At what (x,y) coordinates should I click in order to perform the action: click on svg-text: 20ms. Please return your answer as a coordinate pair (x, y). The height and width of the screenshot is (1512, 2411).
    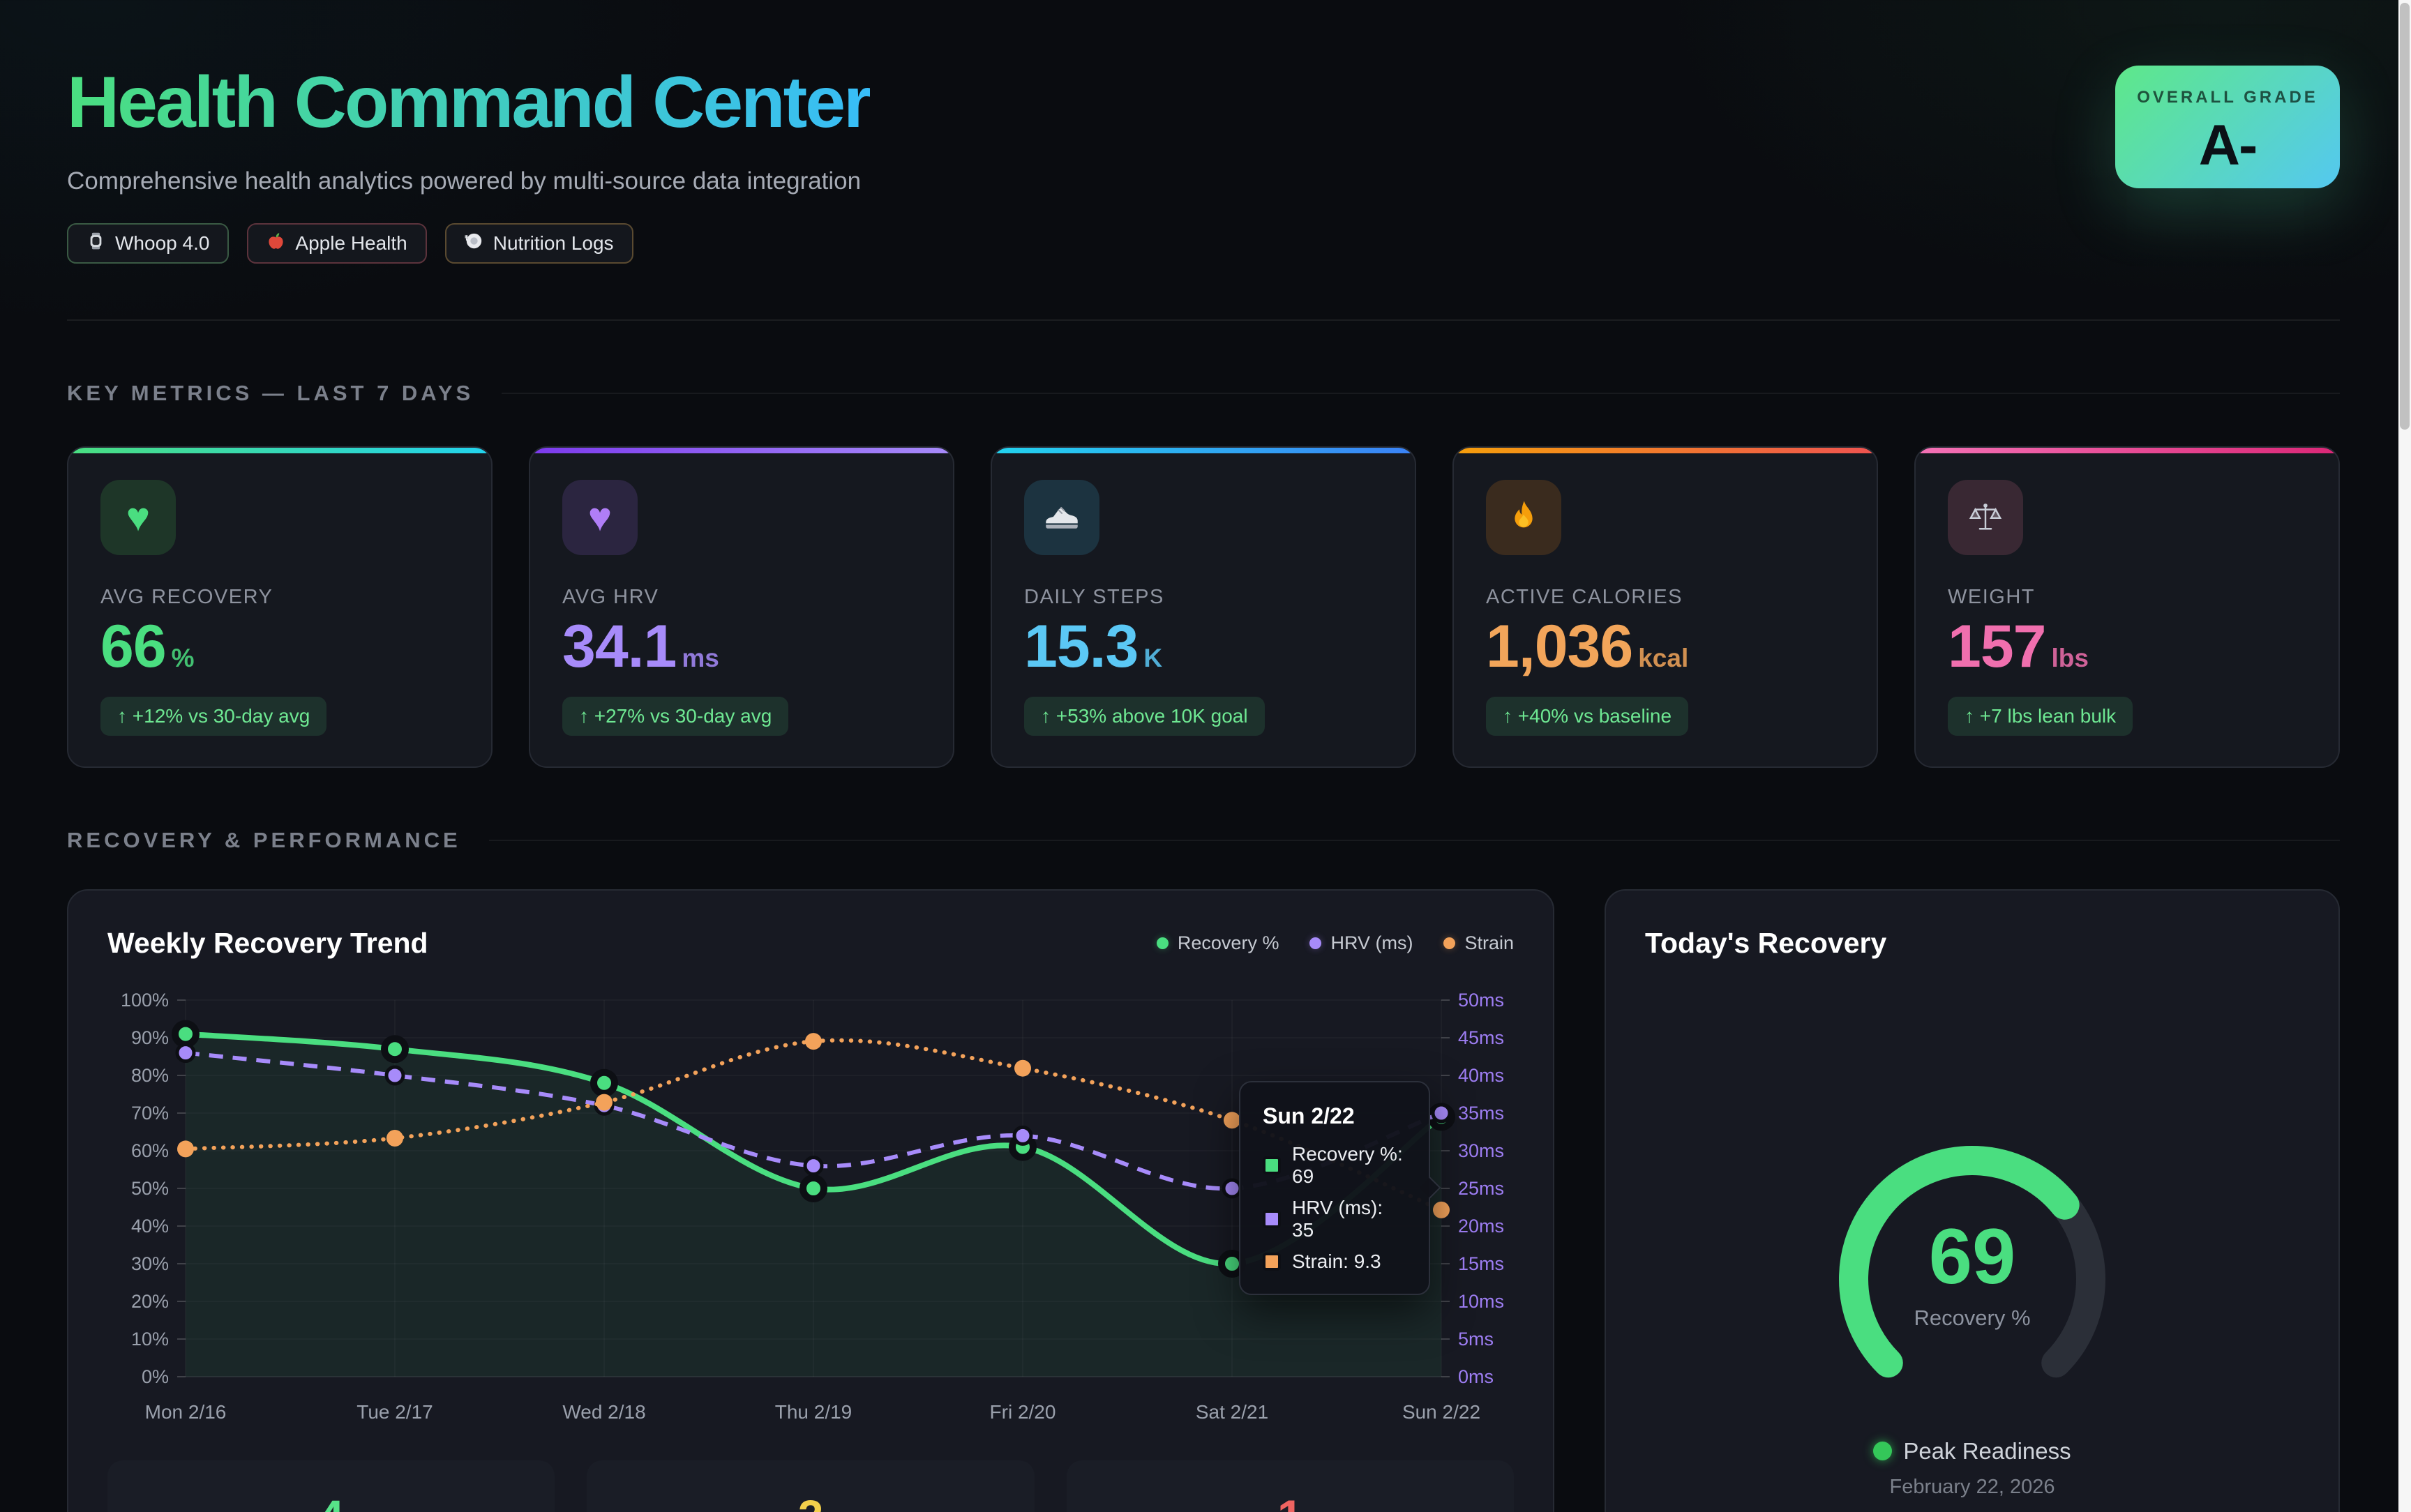
    Looking at the image, I should click on (1481, 1226).